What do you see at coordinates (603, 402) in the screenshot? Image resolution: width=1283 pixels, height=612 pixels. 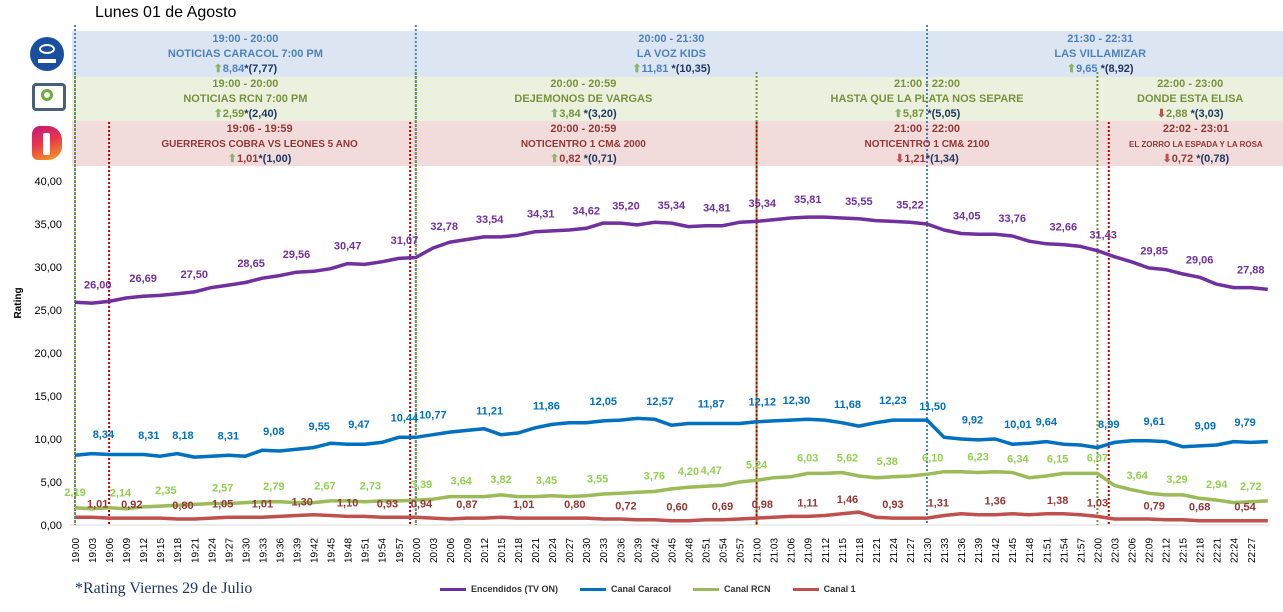 I see `data-label-canal-caracol: 12,05` at bounding box center [603, 402].